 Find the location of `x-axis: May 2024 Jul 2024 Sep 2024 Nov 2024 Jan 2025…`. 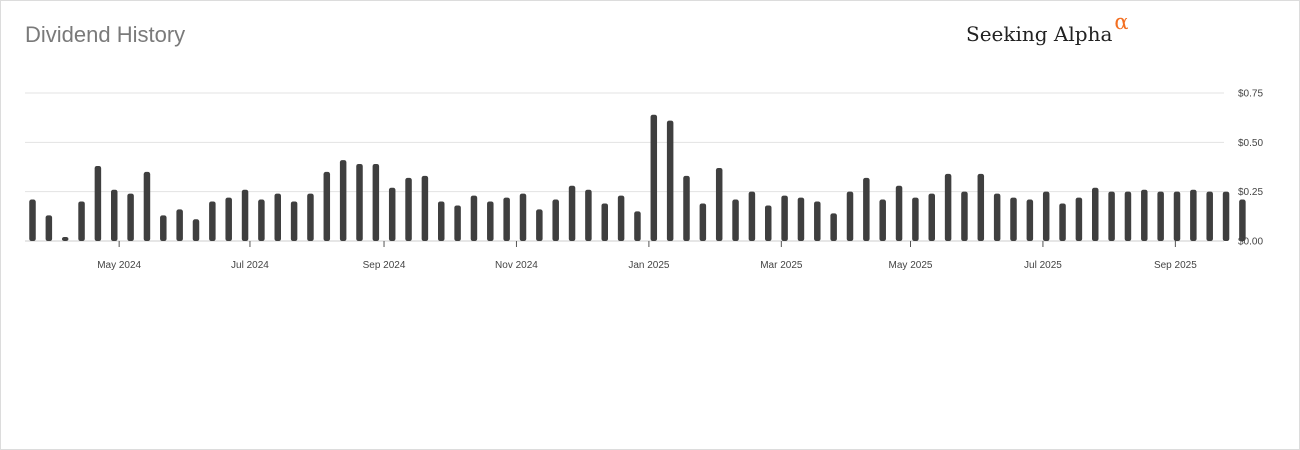

x-axis: May 2024 Jul 2024 Sep 2024 Nov 2024 Jan 2025… is located at coordinates (647, 256).